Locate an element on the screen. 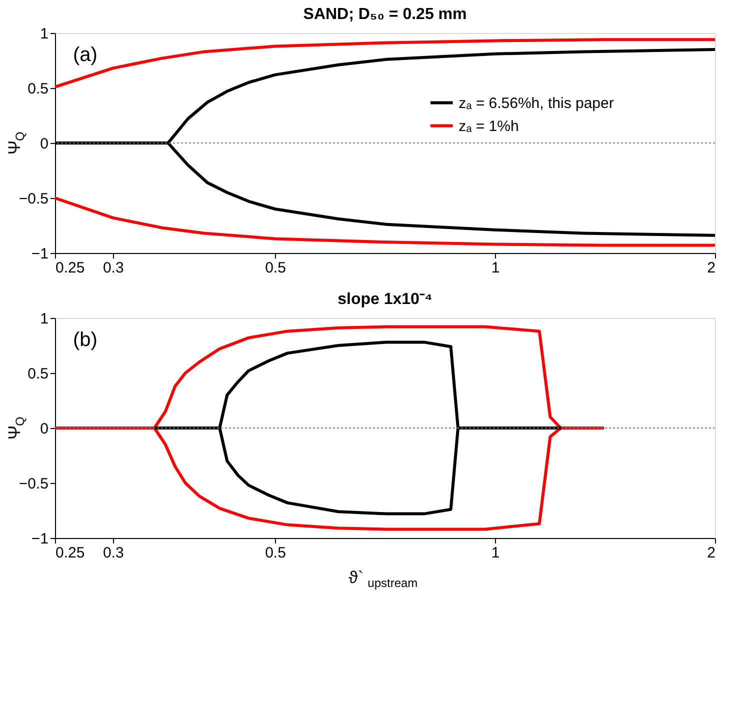  legend-label: zₐ = 6.56%h, this paper is located at coordinates (536, 103).